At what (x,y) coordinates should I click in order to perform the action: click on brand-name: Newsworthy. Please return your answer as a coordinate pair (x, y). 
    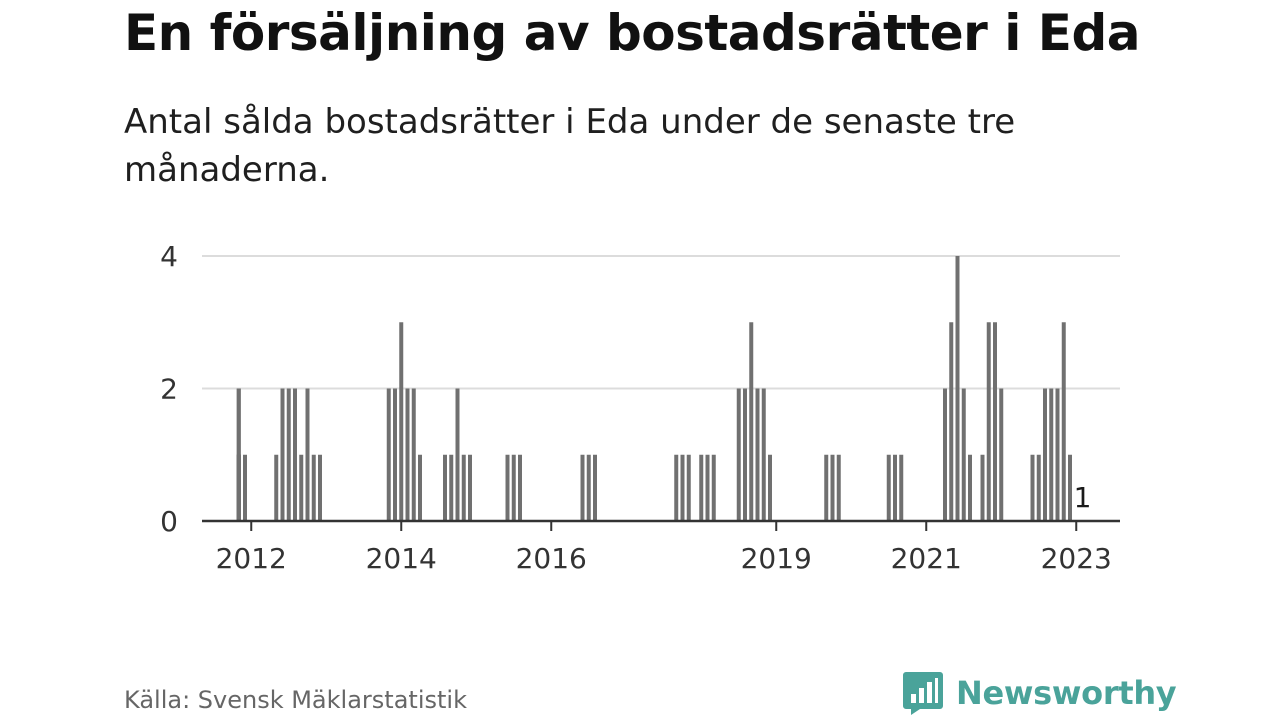
    Looking at the image, I should click on (1066, 693).